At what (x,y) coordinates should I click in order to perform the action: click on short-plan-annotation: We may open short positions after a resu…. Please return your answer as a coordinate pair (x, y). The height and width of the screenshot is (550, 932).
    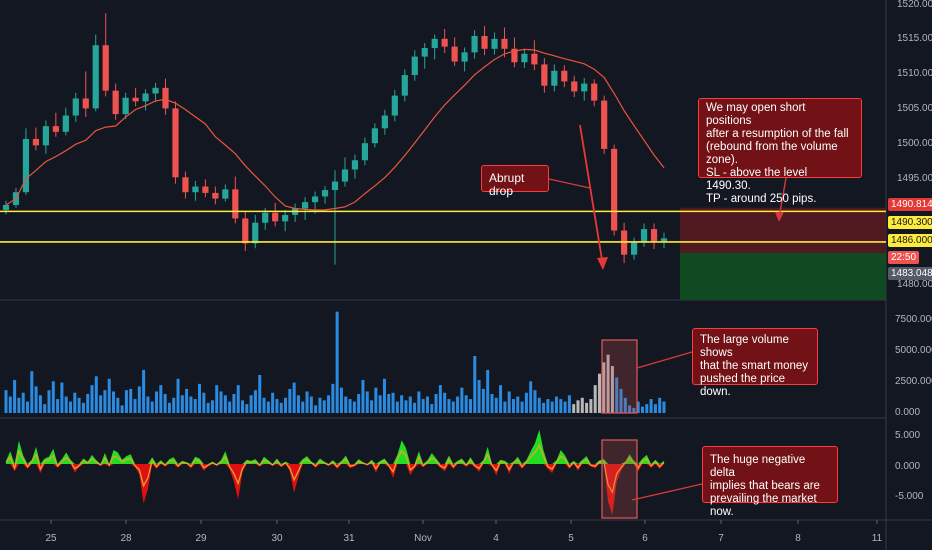
    Looking at the image, I should click on (780, 151).